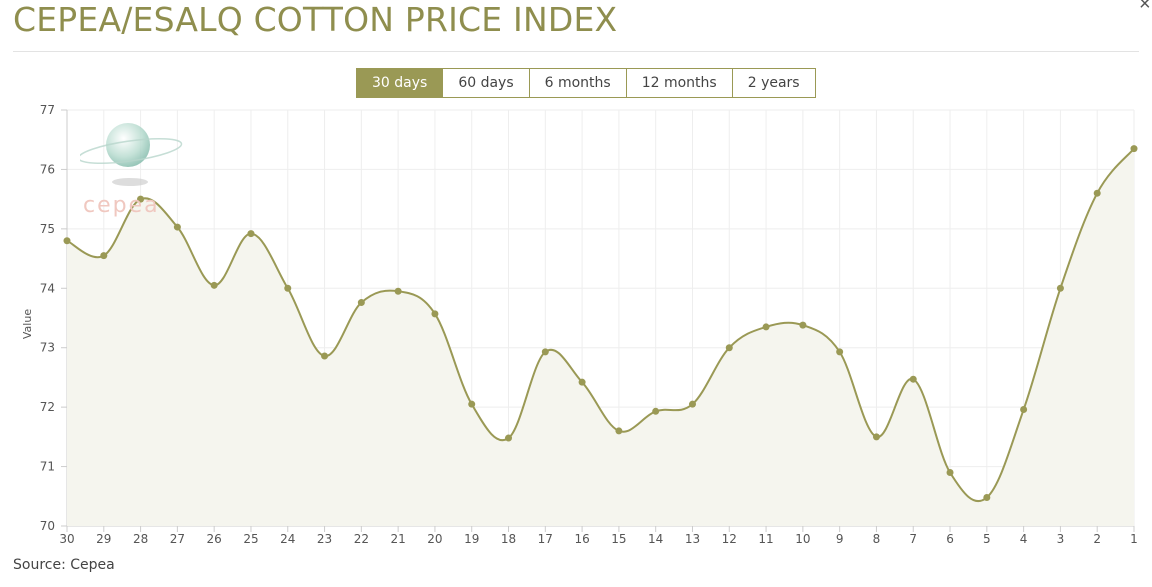 This screenshot has width=1152, height=587. I want to click on y-tick-label: 76, so click(47, 169).